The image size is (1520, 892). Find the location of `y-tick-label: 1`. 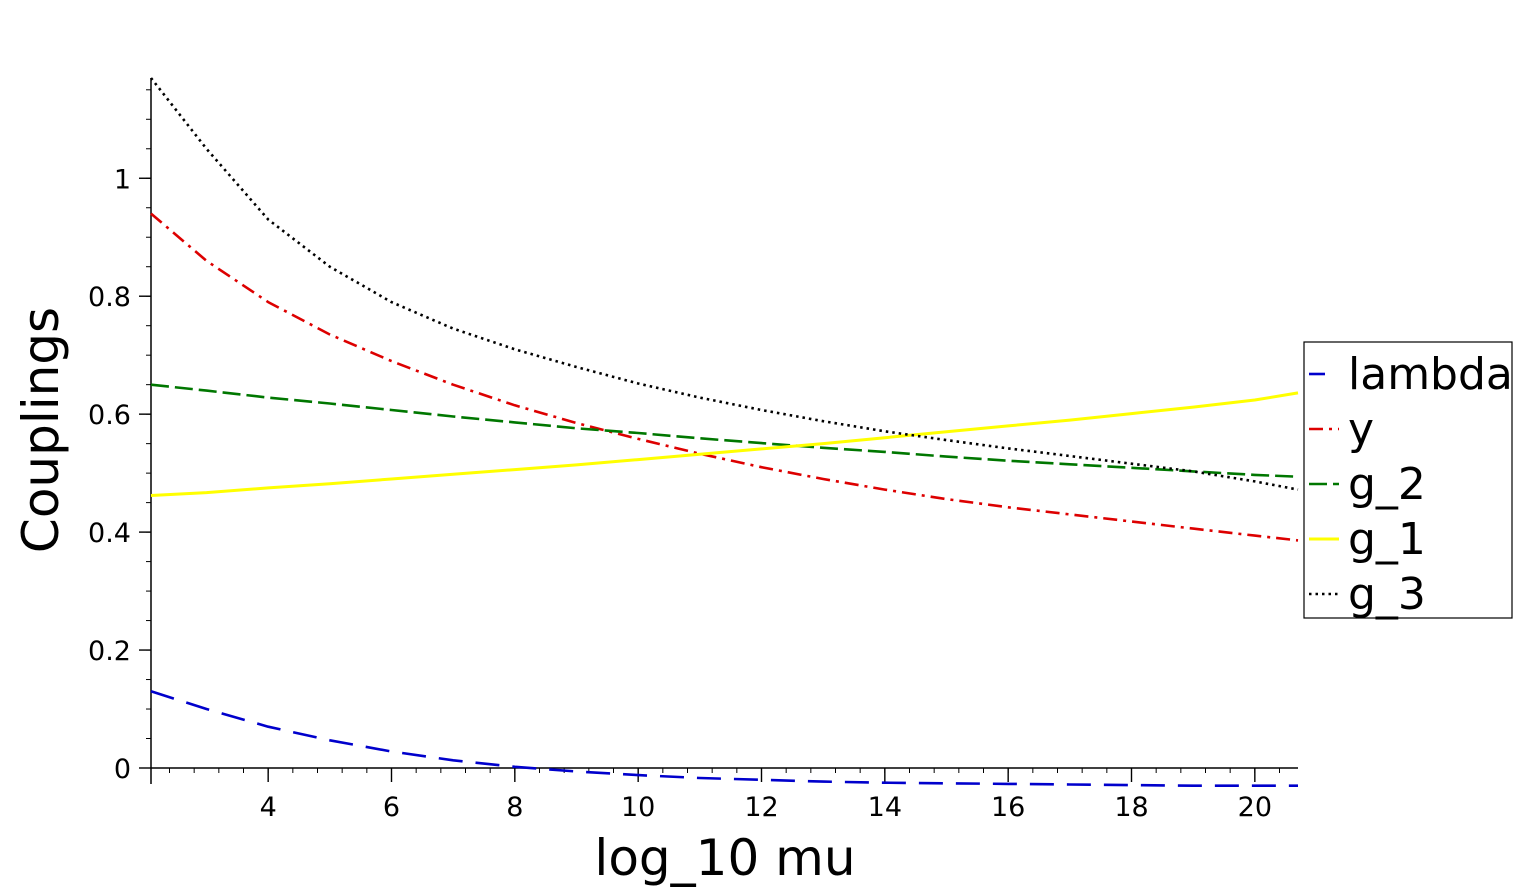

y-tick-label: 1 is located at coordinates (122, 179).